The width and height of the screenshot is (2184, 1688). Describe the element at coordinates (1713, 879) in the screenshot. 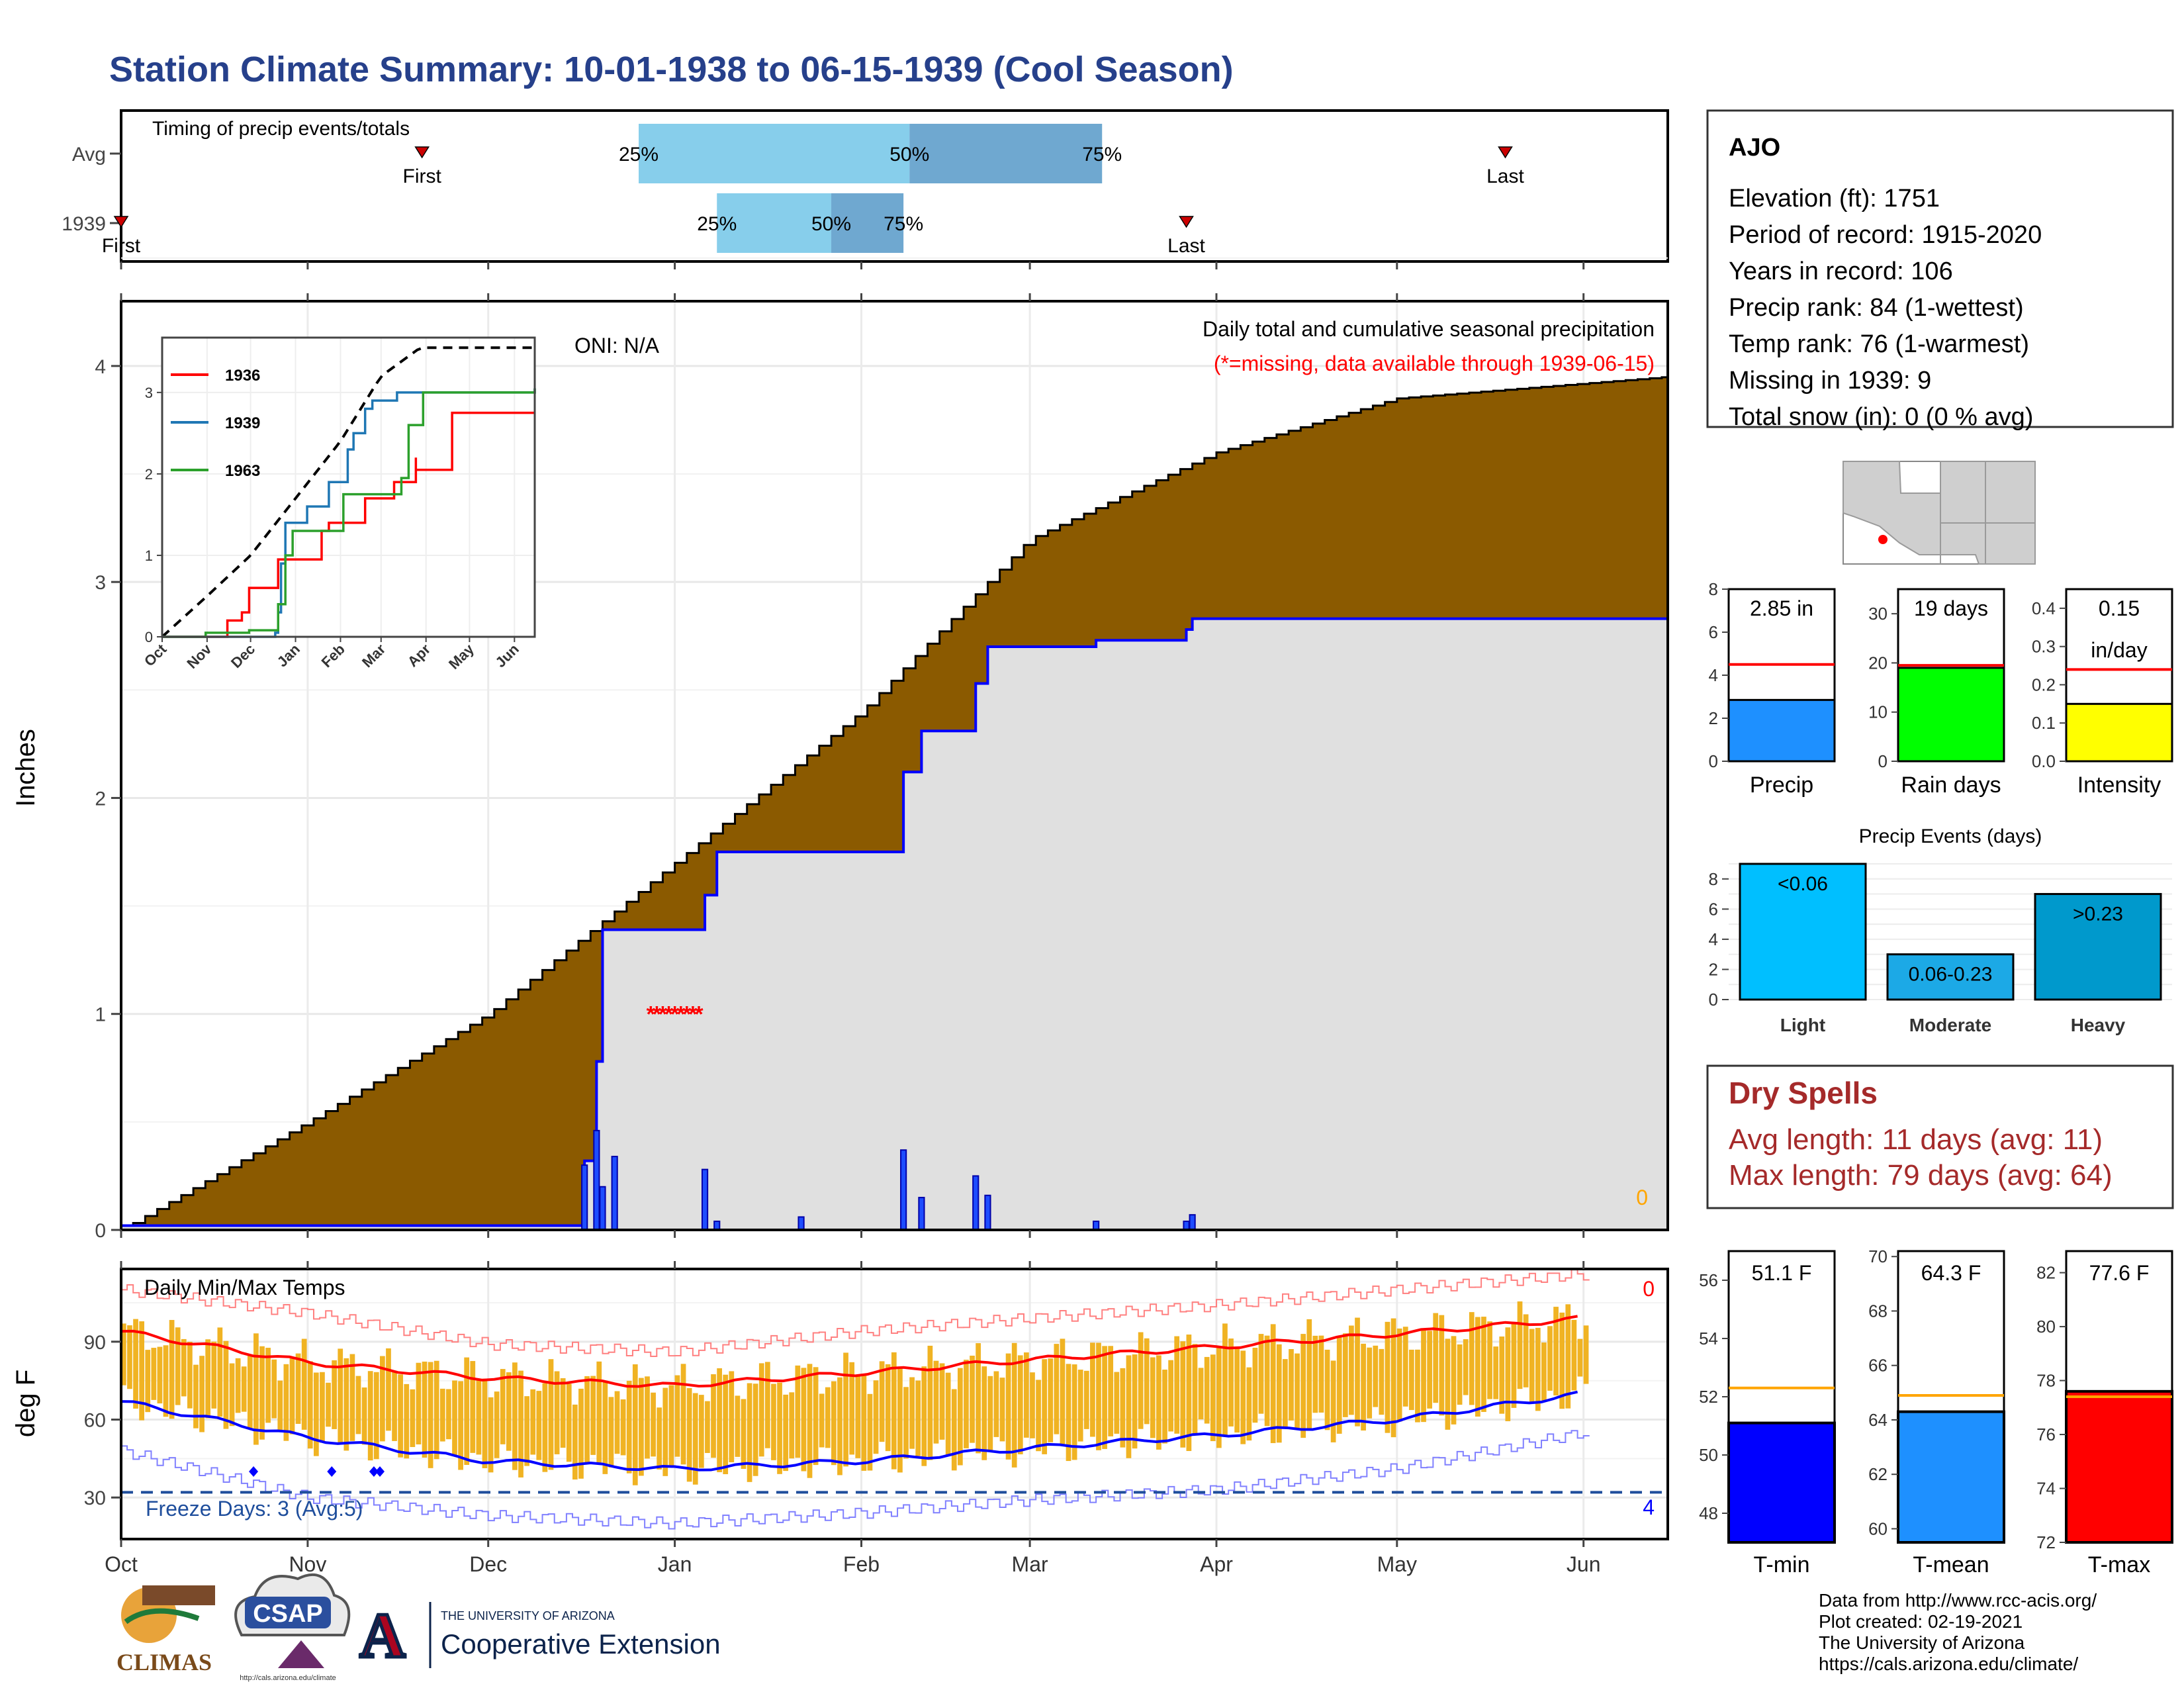

I see `events-ytick-label: 8` at that location.